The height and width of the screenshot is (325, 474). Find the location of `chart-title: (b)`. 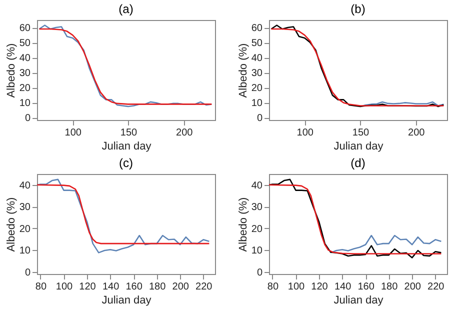

chart-title: (b) is located at coordinates (358, 9).